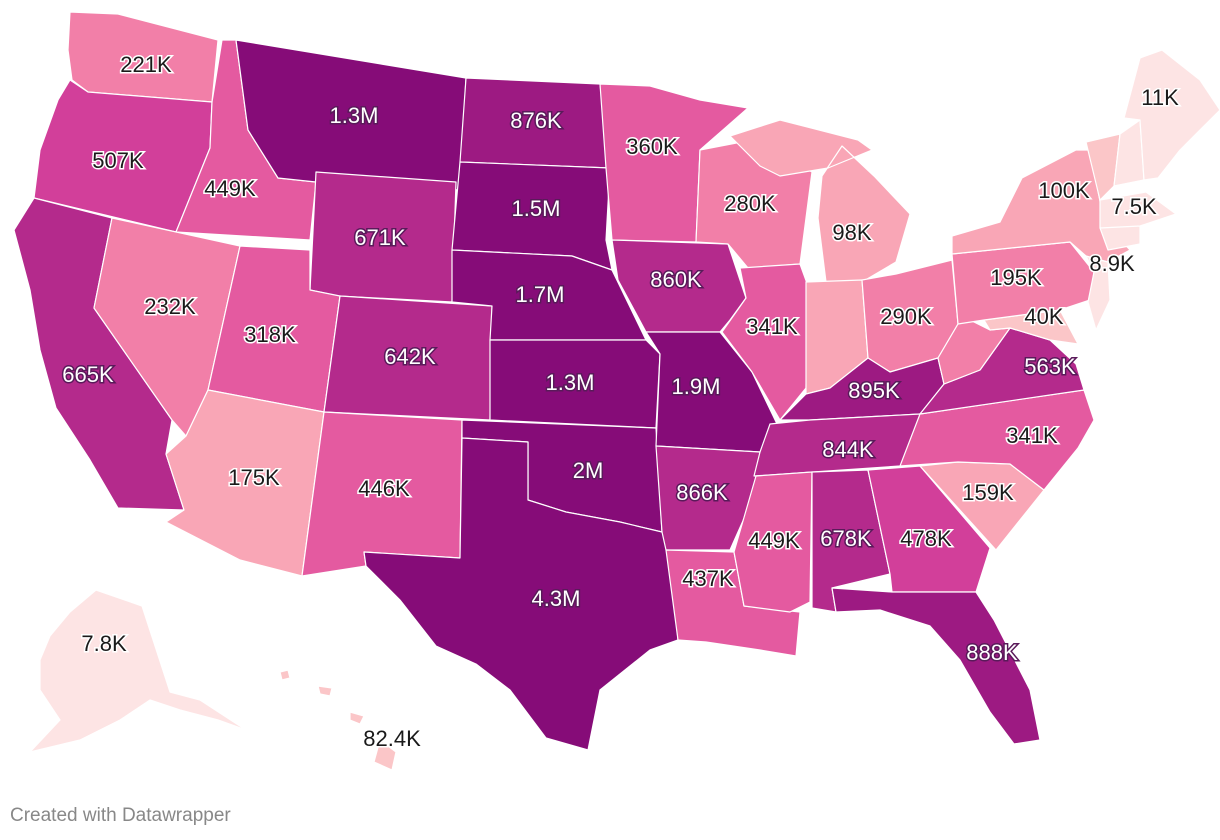 The width and height of the screenshot is (1220, 840). I want to click on state-NC, so click(997, 440).